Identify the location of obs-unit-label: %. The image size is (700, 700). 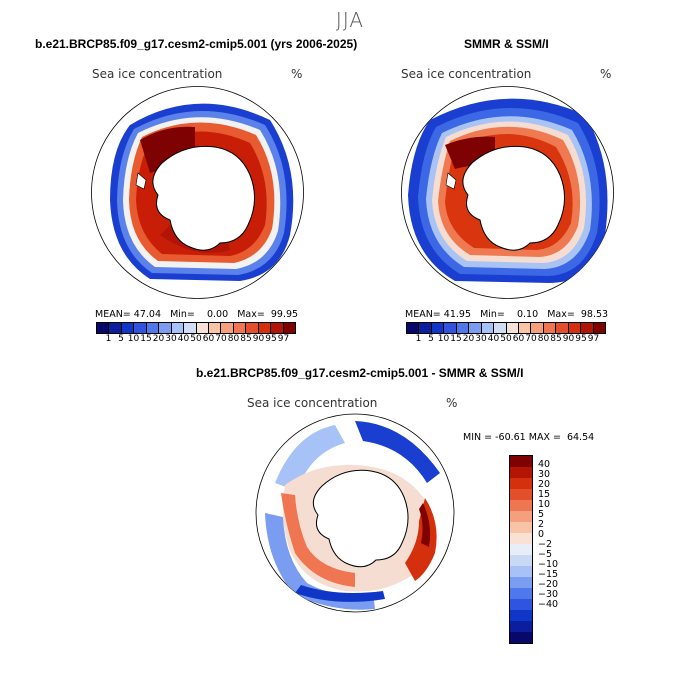
(606, 74).